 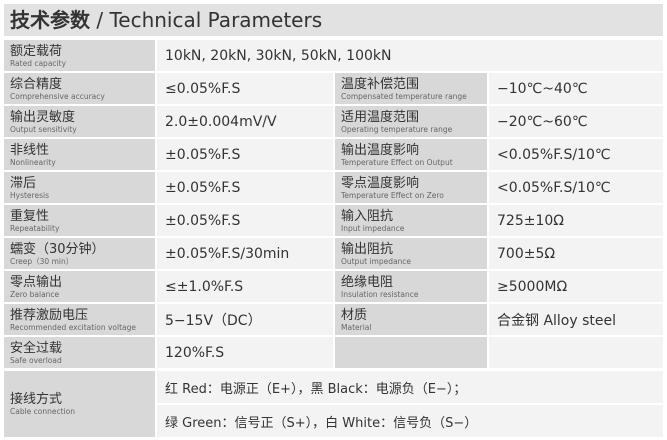 I want to click on param-label-2: 输出温度影响 Temperature Effect on Output, so click(x=411, y=154).